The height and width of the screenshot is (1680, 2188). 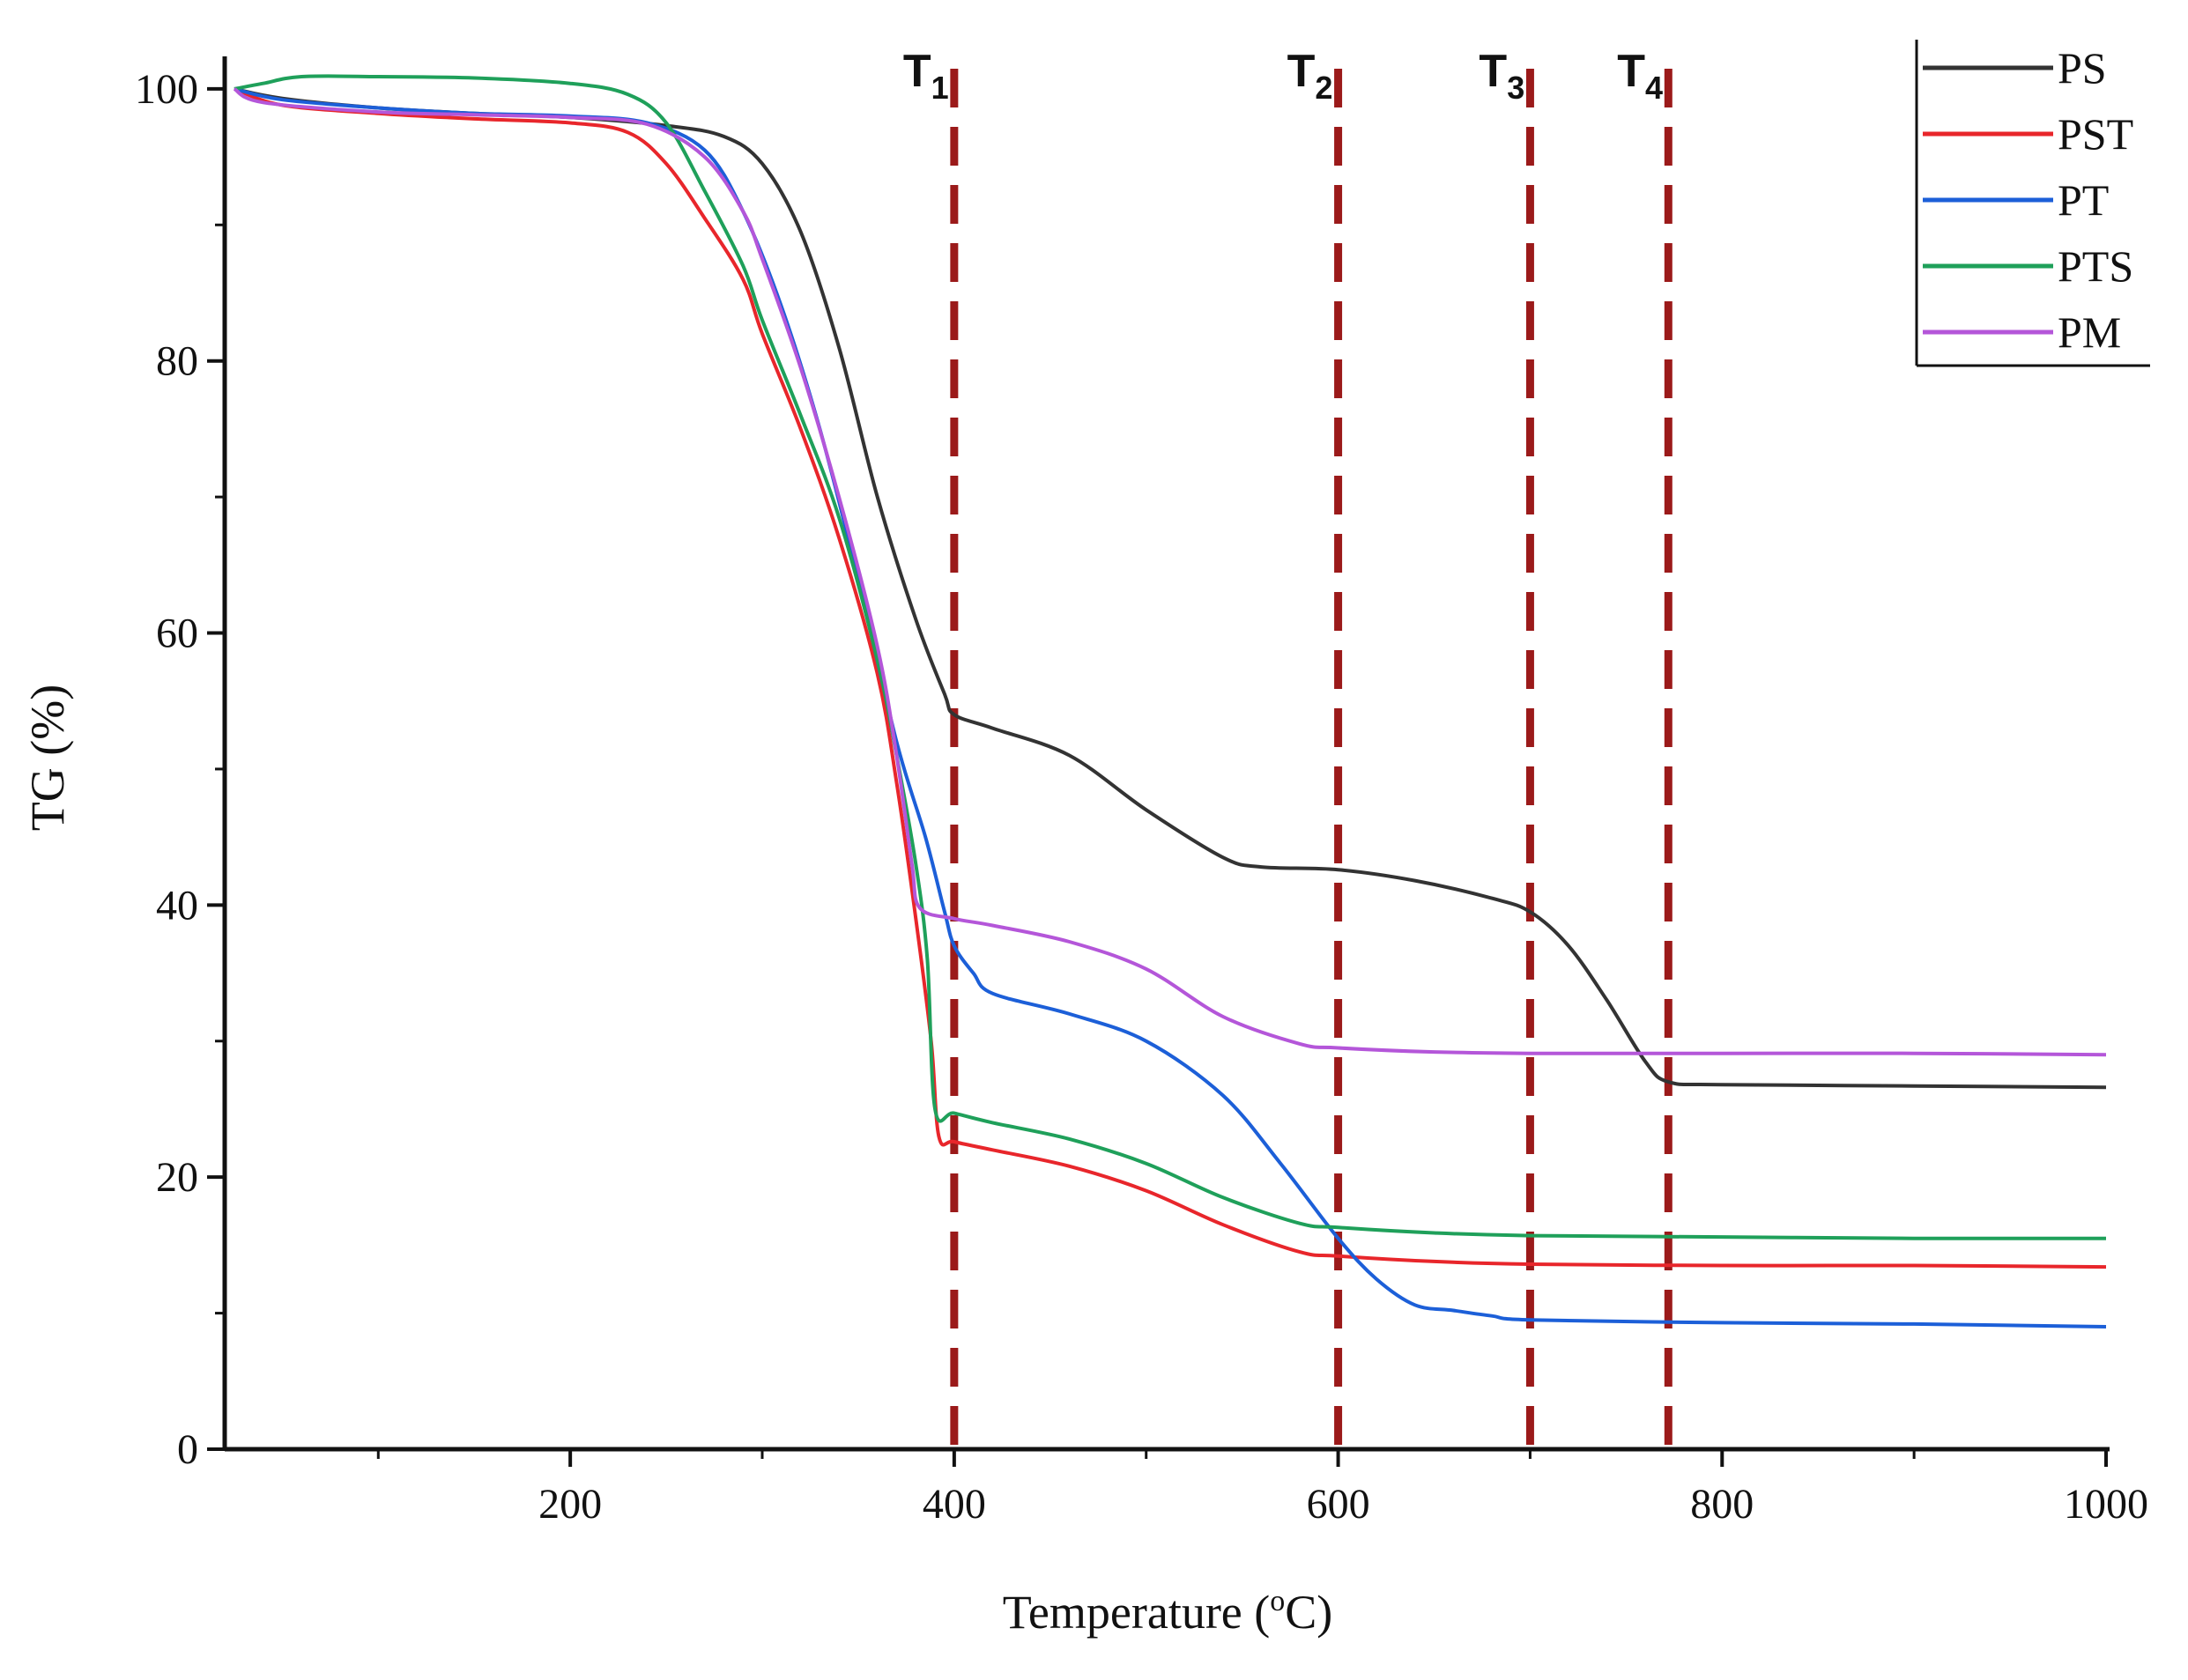 I want to click on x-tick-label: 1000, so click(x=2106, y=1504).